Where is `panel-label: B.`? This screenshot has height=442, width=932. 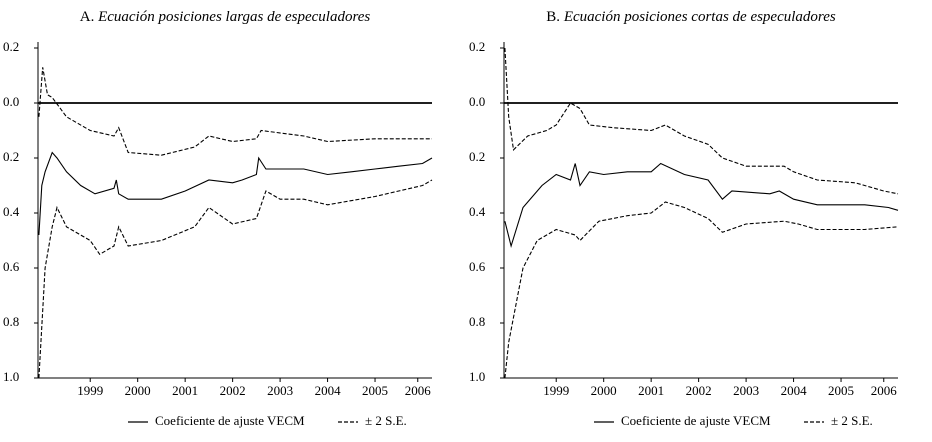 panel-label: B. is located at coordinates (553, 17).